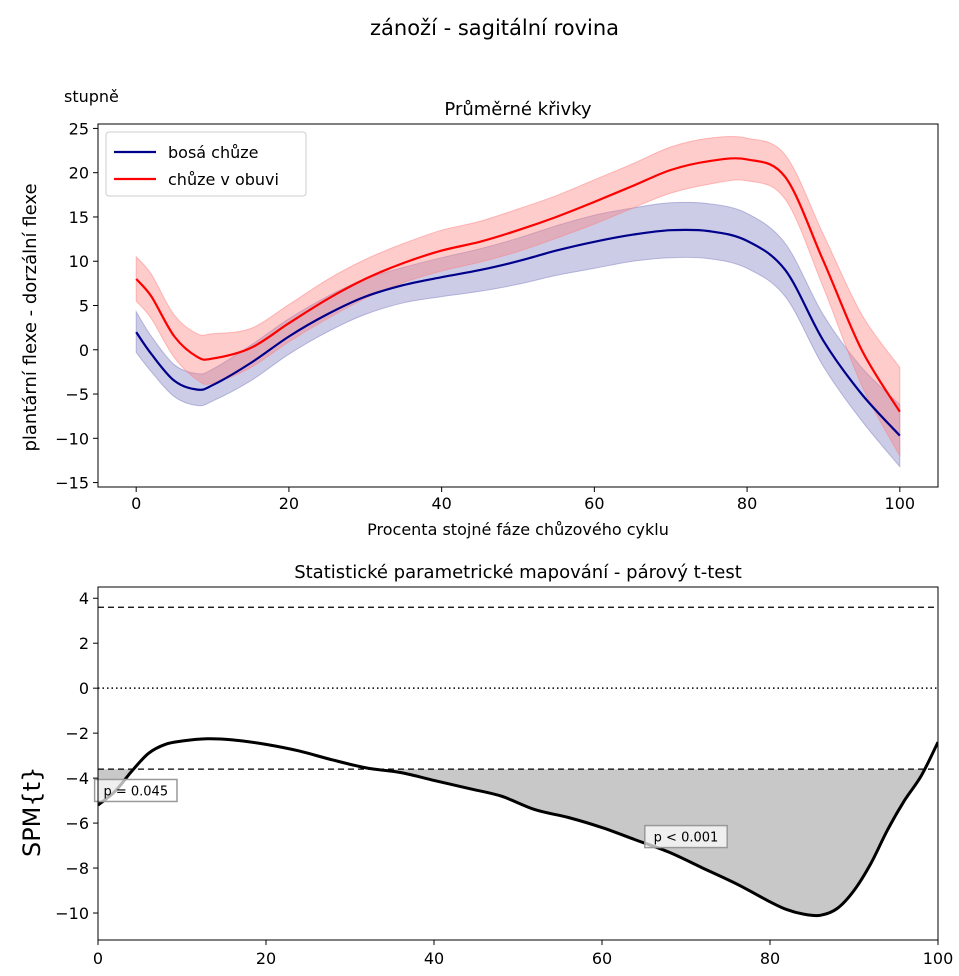  What do you see at coordinates (84, 306) in the screenshot?
I see `y-tick-label: 5` at bounding box center [84, 306].